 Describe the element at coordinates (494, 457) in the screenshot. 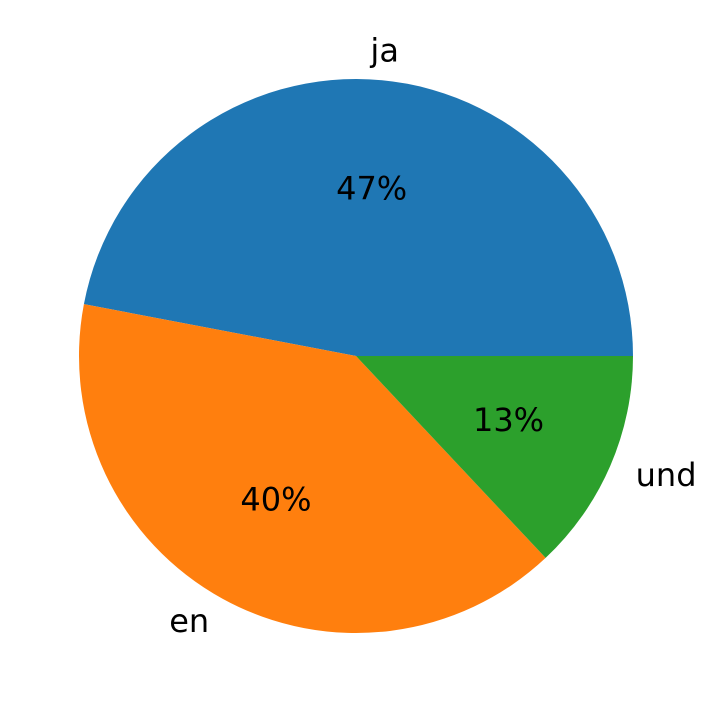

I see `pie-slice-und` at that location.